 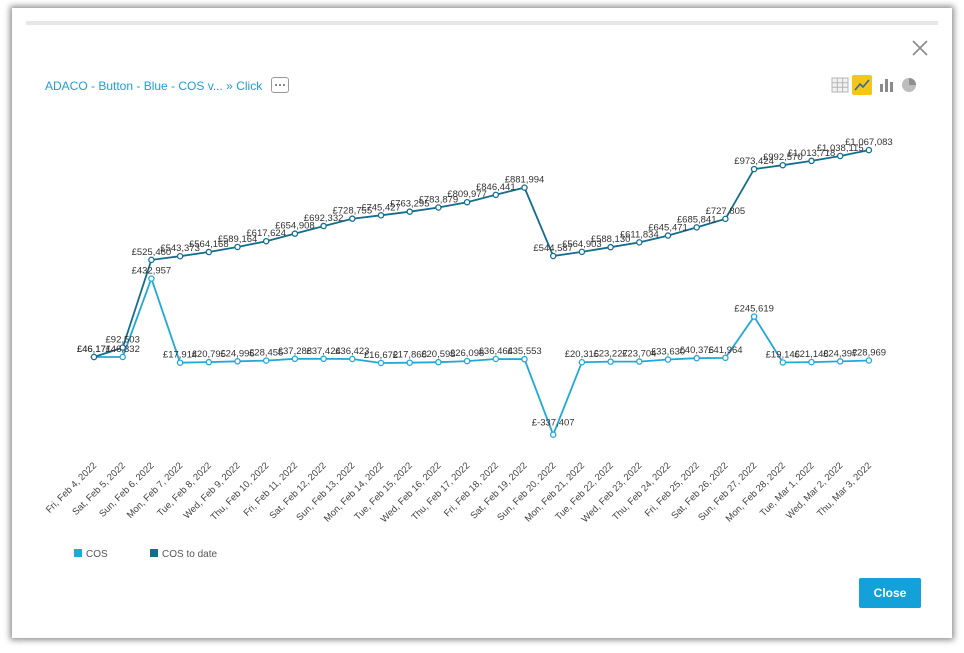 I want to click on data-label-0-15: £35,553, so click(x=524, y=351).